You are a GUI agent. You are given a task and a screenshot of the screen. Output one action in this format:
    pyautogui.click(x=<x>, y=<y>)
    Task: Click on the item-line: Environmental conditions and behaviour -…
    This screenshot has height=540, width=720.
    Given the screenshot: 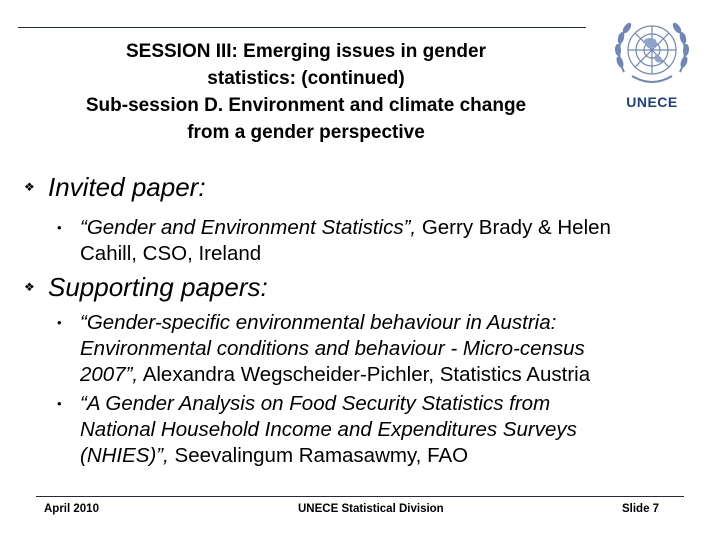 What is the action you would take?
    pyautogui.click(x=395, y=349)
    